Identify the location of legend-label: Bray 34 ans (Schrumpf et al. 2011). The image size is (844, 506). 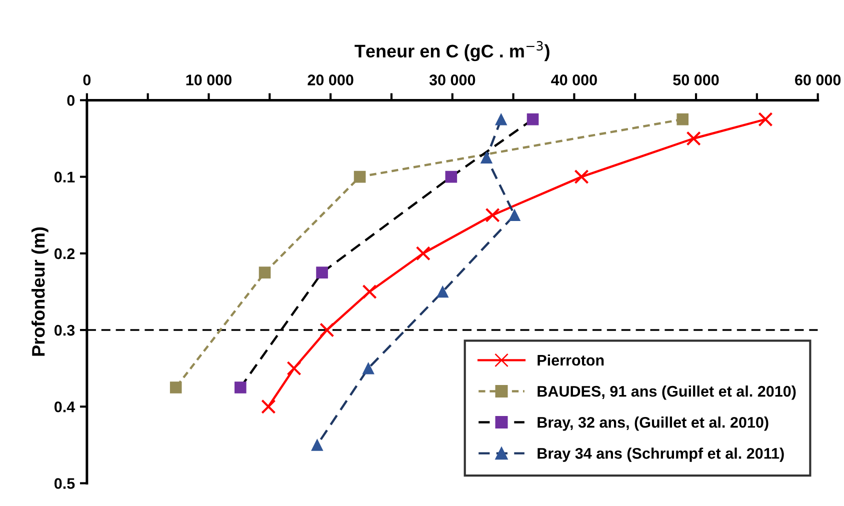
(661, 455).